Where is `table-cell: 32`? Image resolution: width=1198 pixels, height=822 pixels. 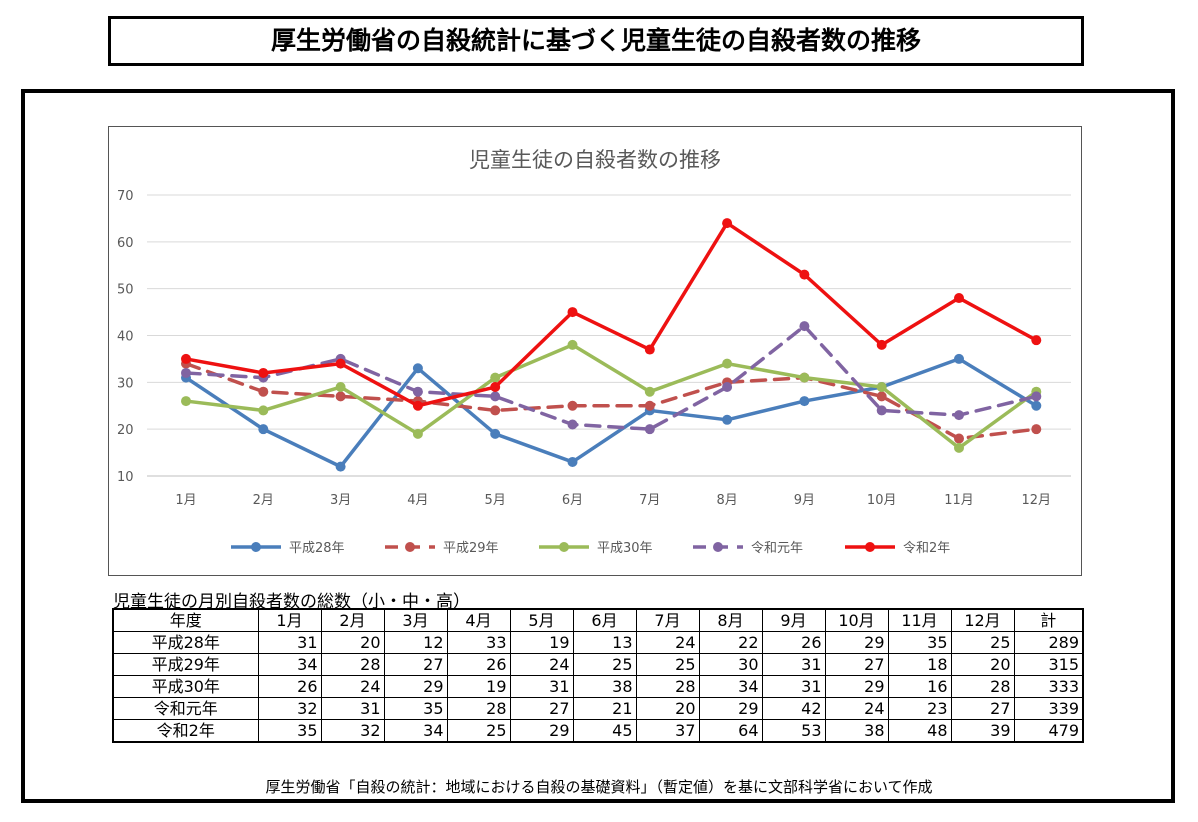
table-cell: 32 is located at coordinates (352, 731).